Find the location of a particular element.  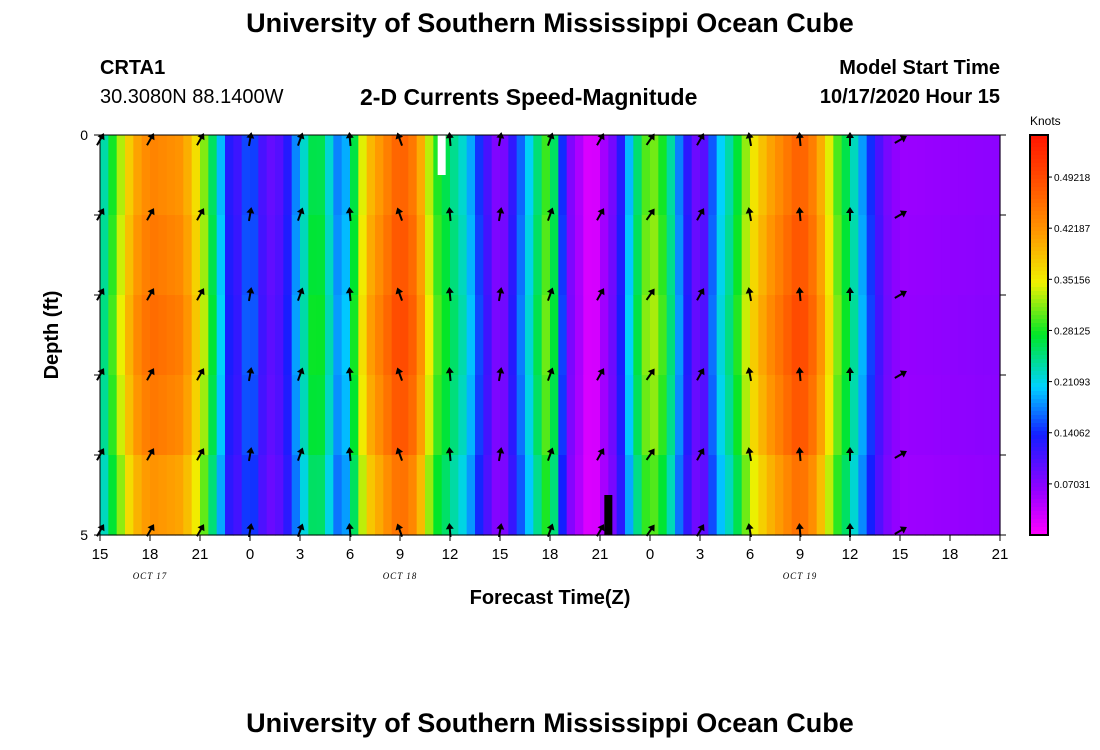

date-label: OCT 19 is located at coordinates (800, 576).